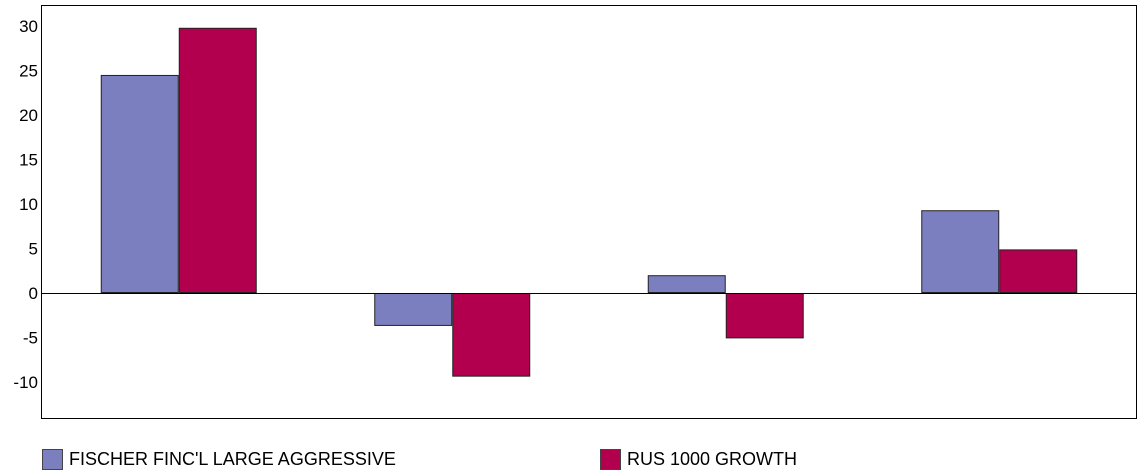 This screenshot has width=1147, height=470. I want to click on y-tick-label: 0, so click(33, 293).